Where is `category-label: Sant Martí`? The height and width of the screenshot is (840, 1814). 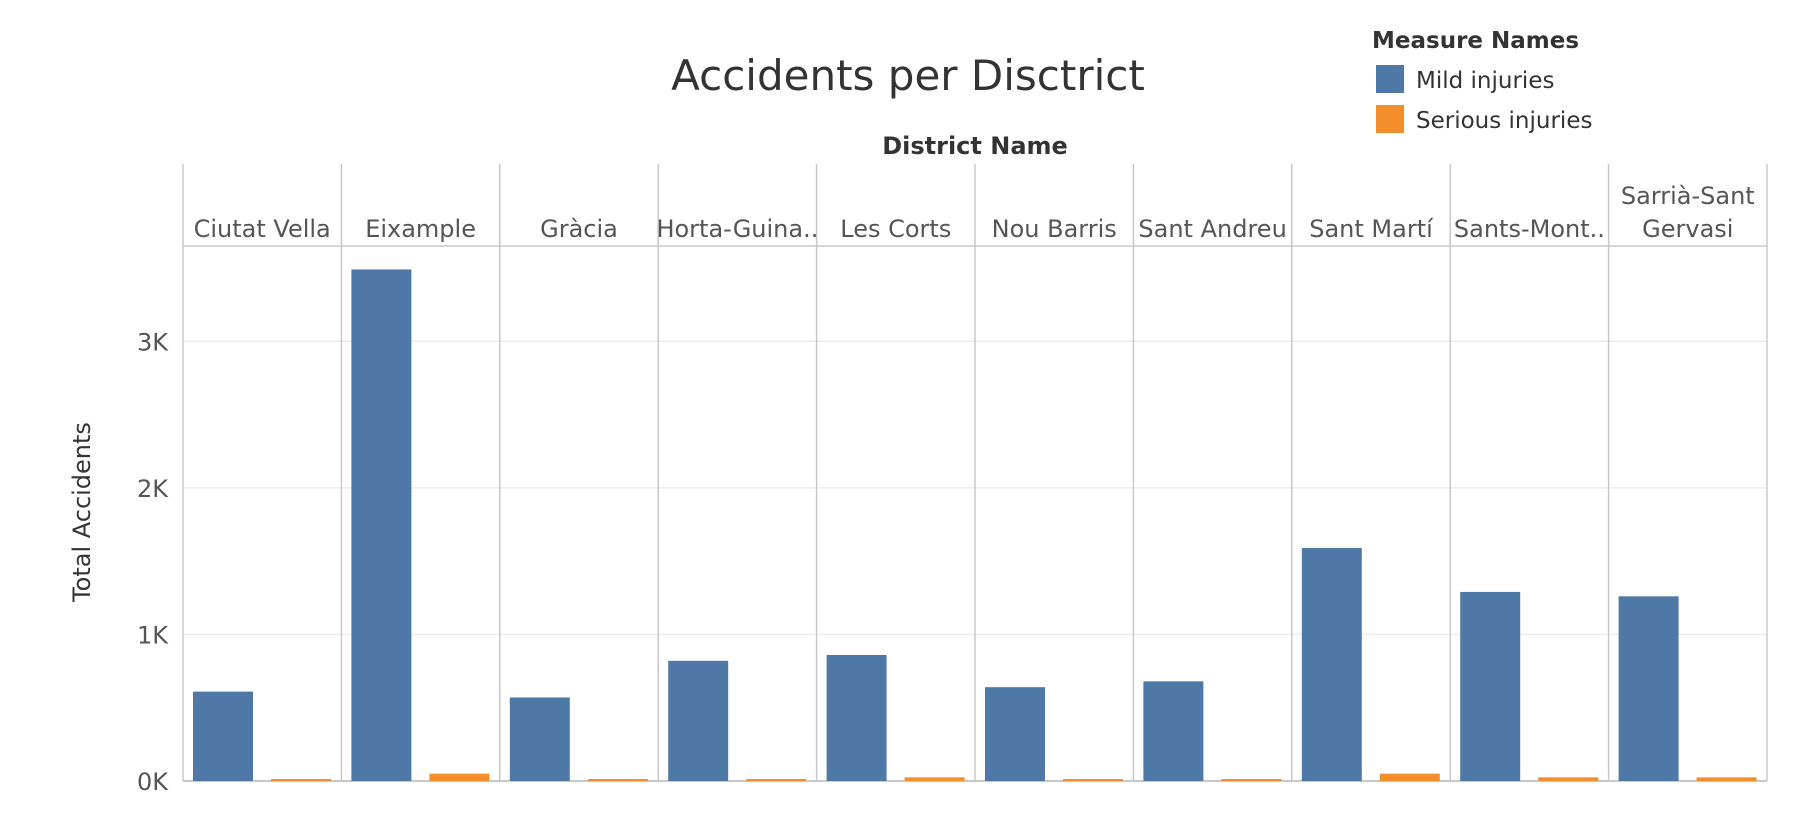 category-label: Sant Martí is located at coordinates (1371, 229).